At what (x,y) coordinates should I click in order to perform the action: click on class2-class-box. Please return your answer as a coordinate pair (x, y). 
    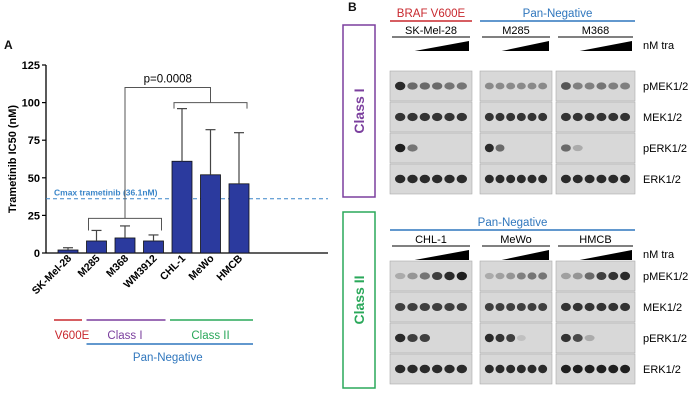
    Looking at the image, I should click on (359, 300).